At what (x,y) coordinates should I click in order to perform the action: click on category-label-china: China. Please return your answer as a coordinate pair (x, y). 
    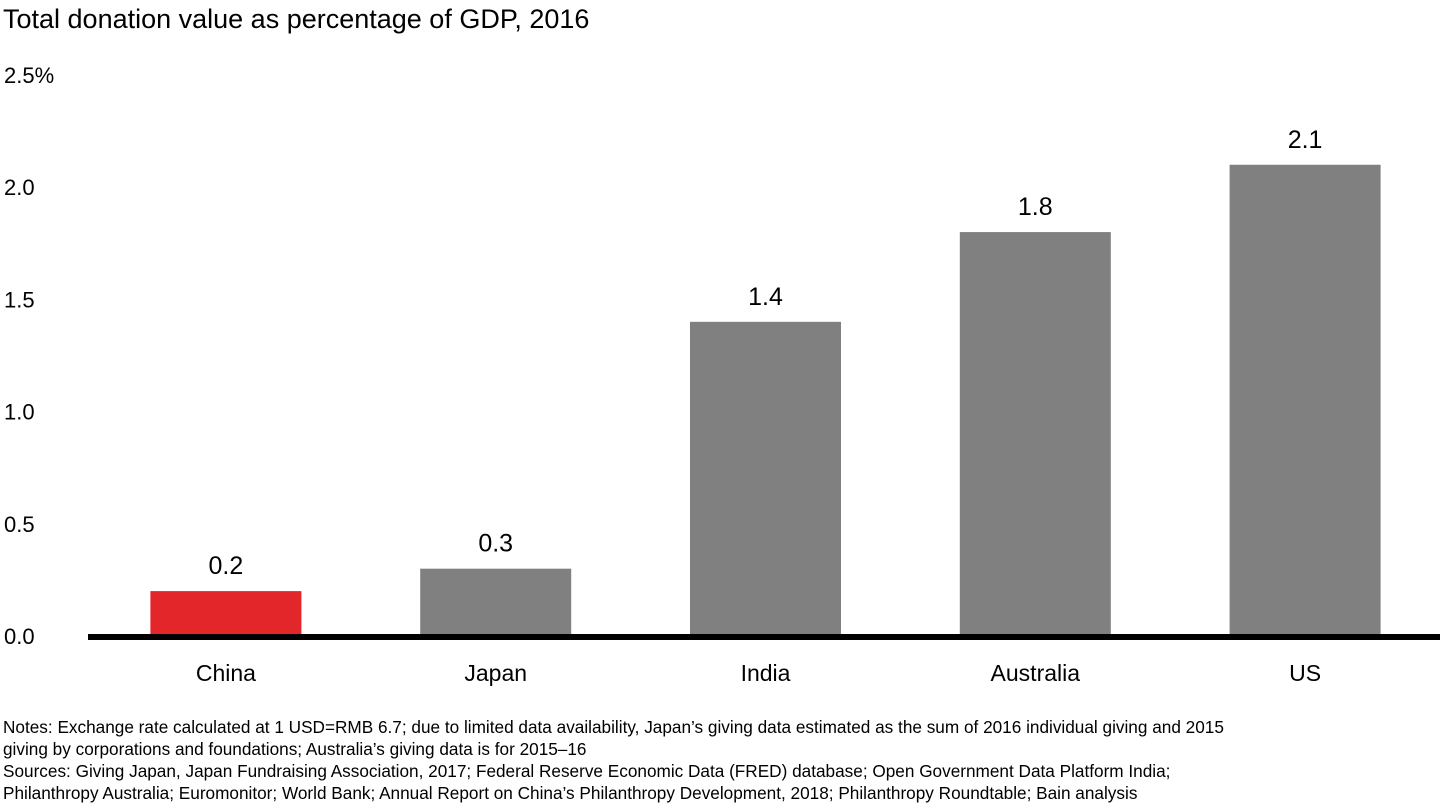
    Looking at the image, I should click on (226, 673).